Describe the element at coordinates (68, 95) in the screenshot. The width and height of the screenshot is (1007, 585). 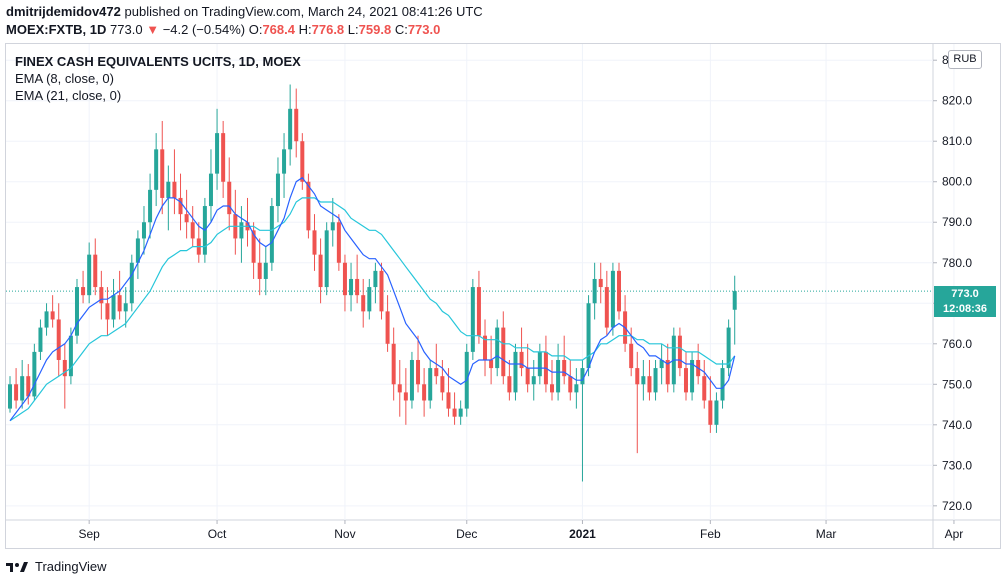
I see `legend-ema-slow: EMA (21, close, 0)` at that location.